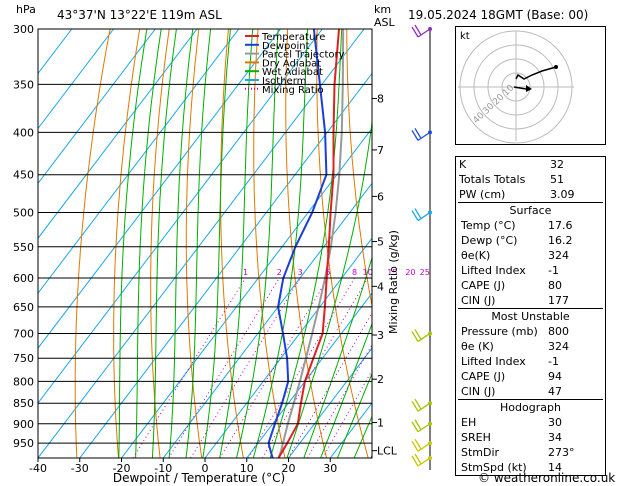 The image size is (629, 486). Describe the element at coordinates (562, 194) in the screenshot. I see `index-value: 3.09` at that location.